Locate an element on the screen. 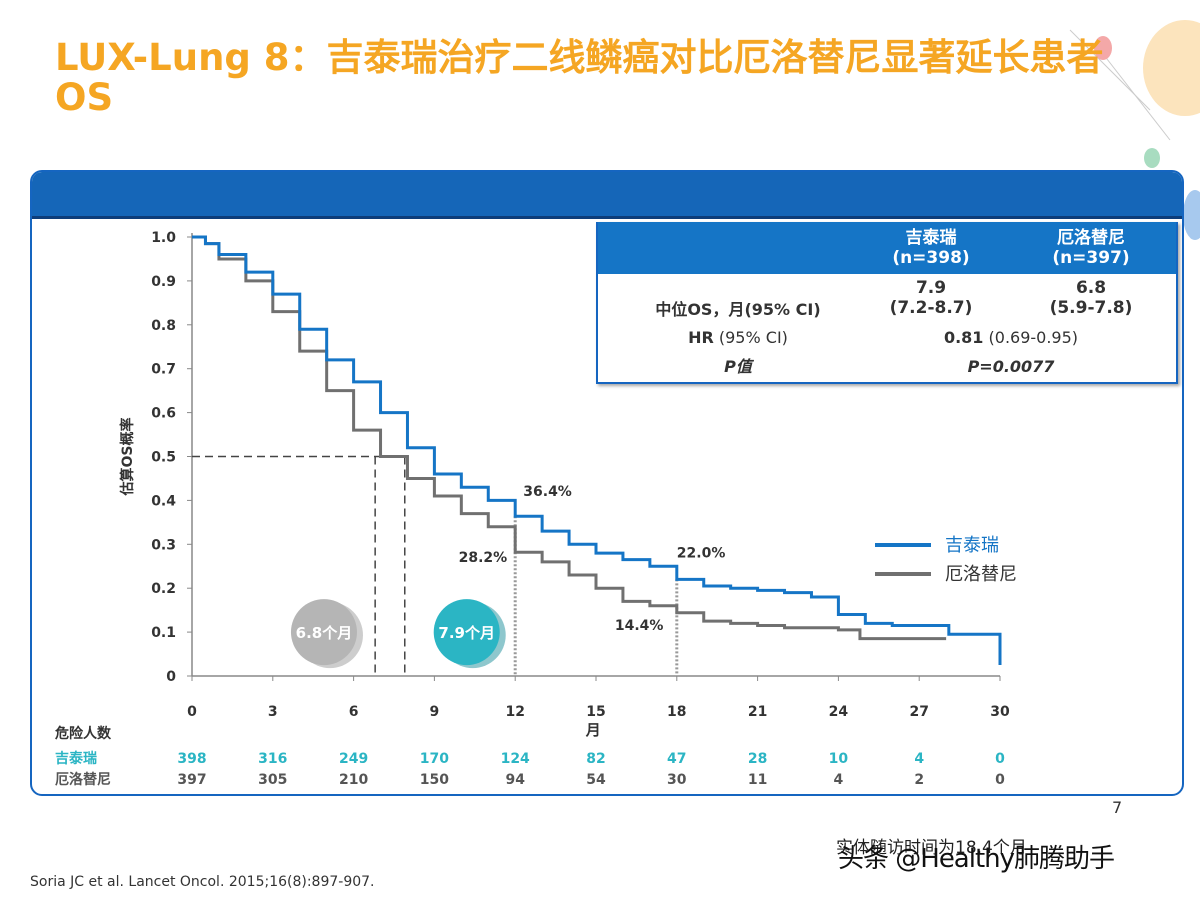 The height and width of the screenshot is (900, 1200). risk-count: 10 is located at coordinates (839, 759).